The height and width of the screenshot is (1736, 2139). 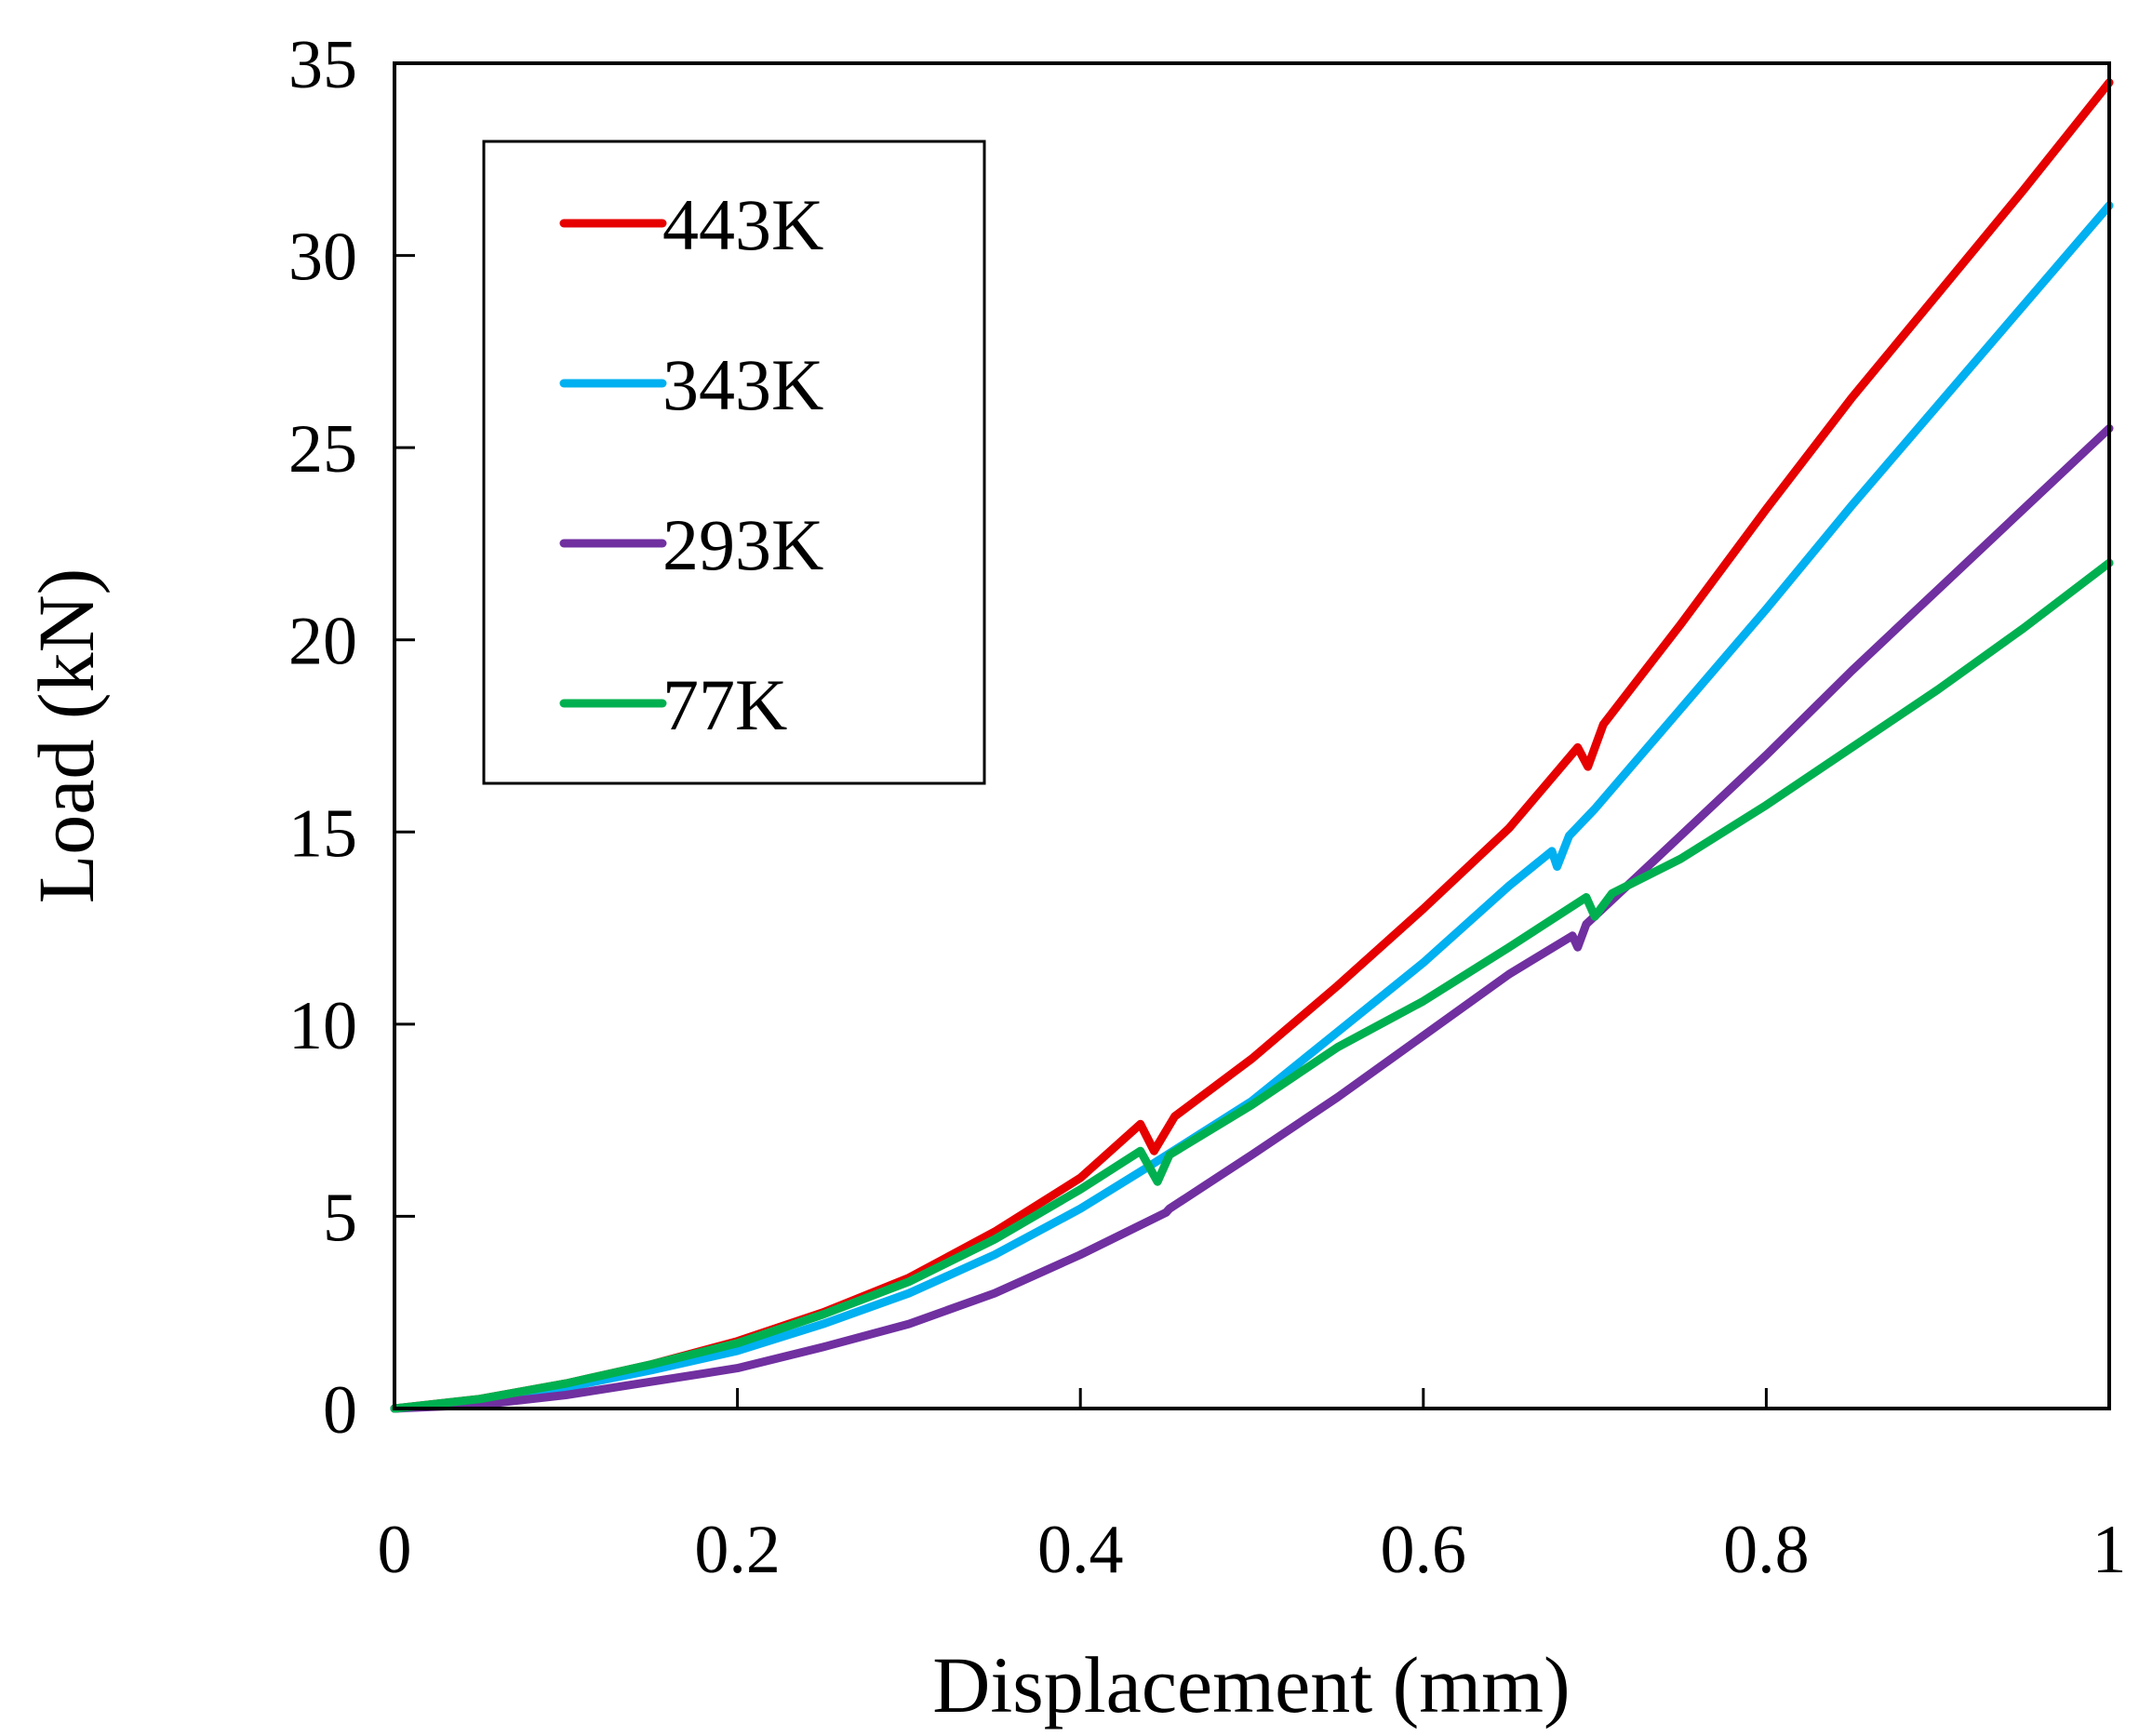 I want to click on legend-box, so click(x=734, y=463).